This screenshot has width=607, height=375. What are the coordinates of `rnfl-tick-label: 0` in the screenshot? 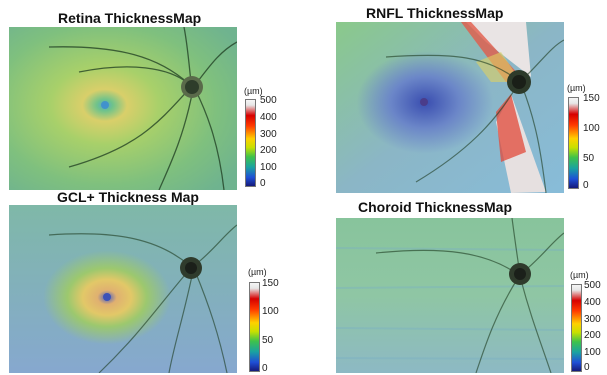 It's located at (586, 185).